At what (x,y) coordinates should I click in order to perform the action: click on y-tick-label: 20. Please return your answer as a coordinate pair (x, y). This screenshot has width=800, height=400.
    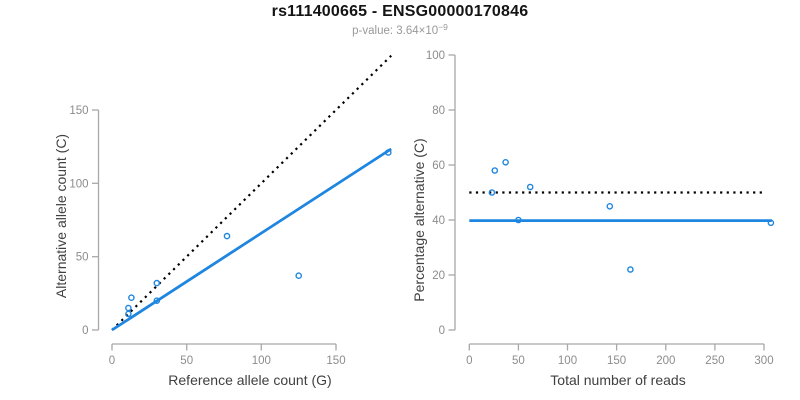
    Looking at the image, I should click on (438, 276).